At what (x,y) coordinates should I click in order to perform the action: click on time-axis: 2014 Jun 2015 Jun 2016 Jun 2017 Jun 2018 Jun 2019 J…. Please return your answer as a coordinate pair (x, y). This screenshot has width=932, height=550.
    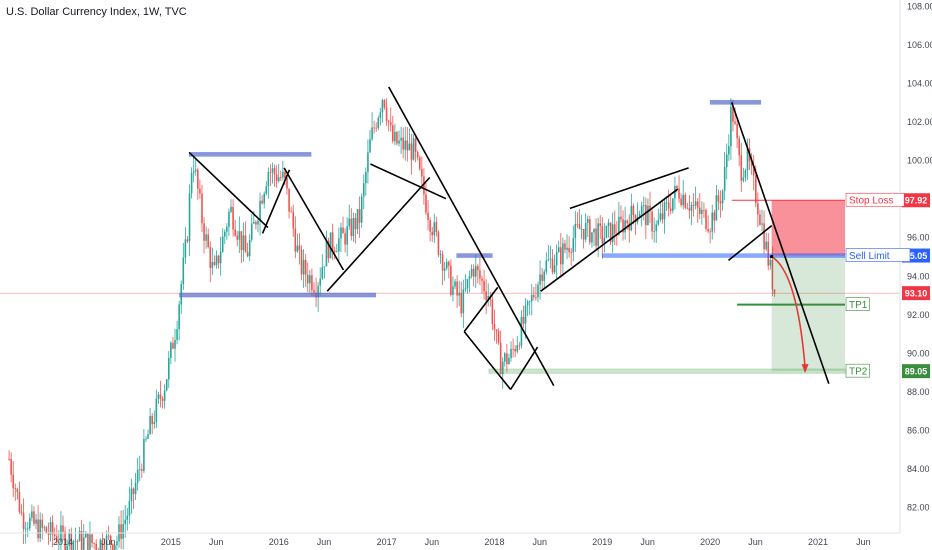
    Looking at the image, I should click on (450, 539).